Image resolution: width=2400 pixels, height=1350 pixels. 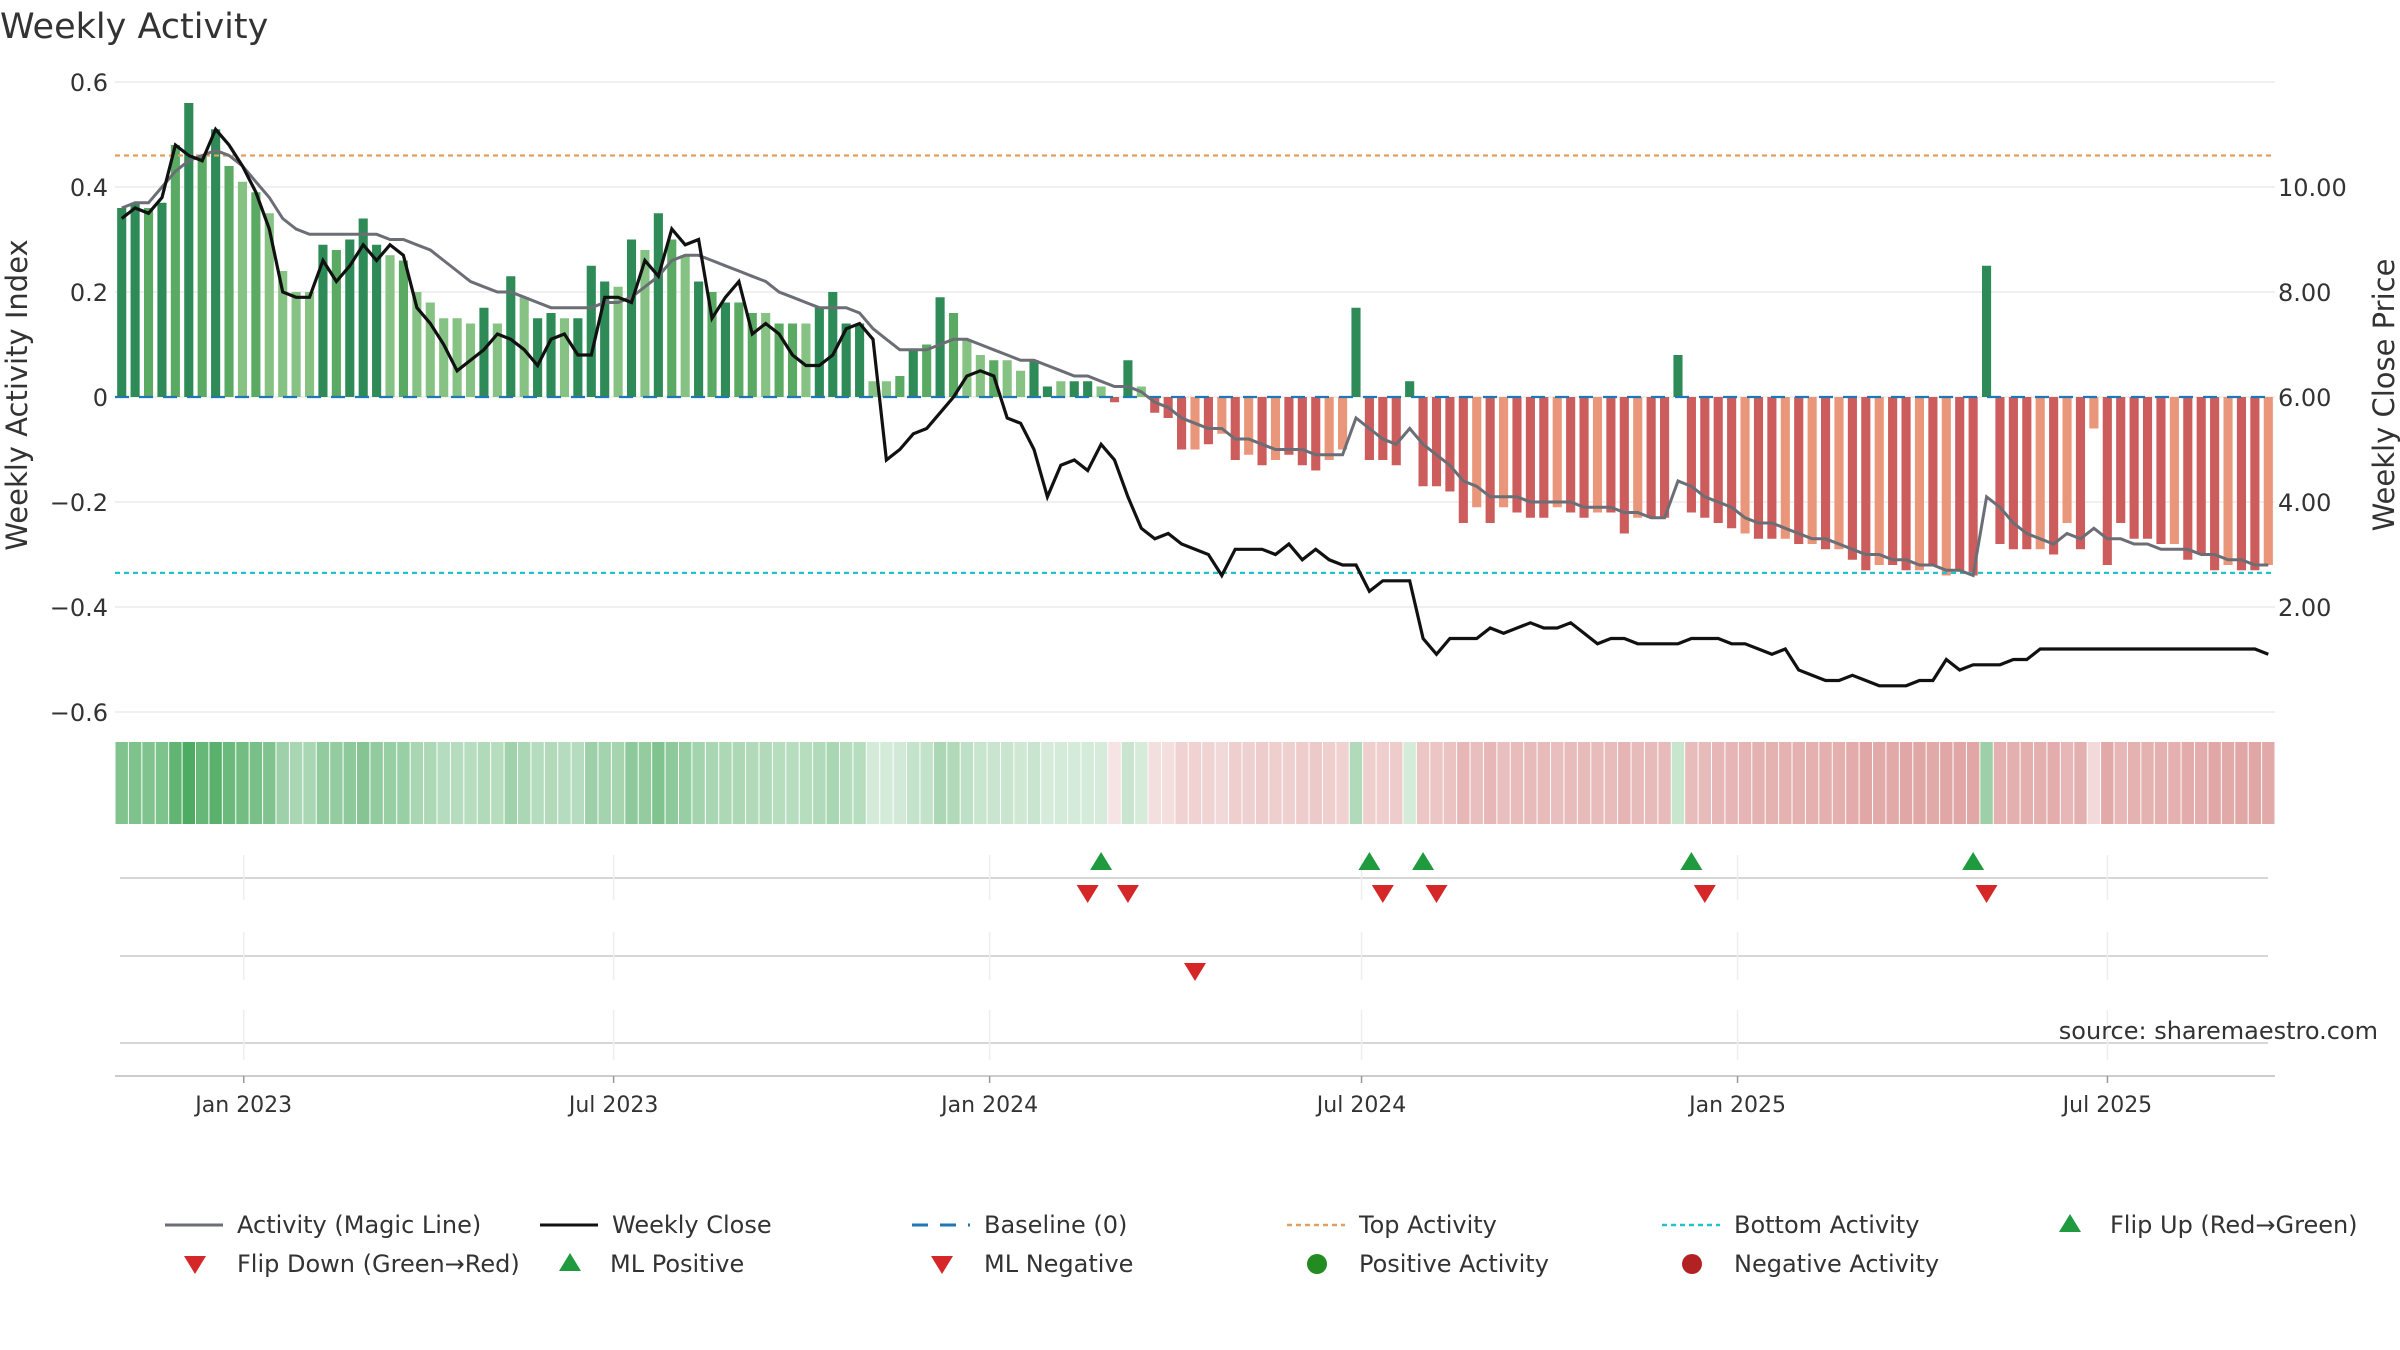 What do you see at coordinates (89, 83) in the screenshot?
I see `y-left-tick-label: 0.6` at bounding box center [89, 83].